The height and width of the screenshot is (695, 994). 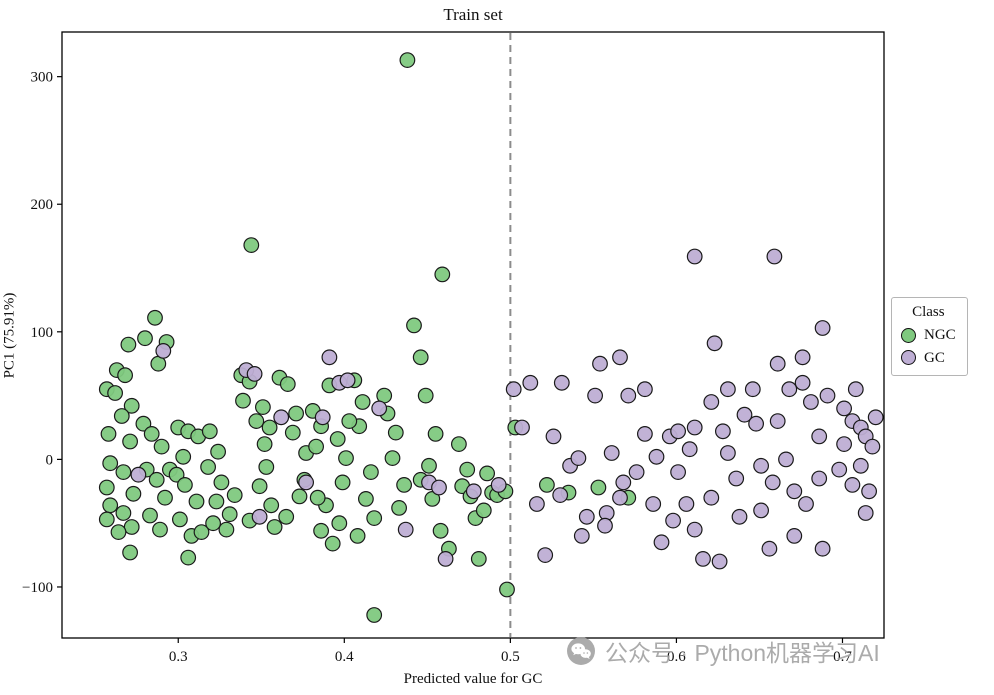 What do you see at coordinates (344, 657) in the screenshot?
I see `x-tick-label: 0.4` at bounding box center [344, 657].